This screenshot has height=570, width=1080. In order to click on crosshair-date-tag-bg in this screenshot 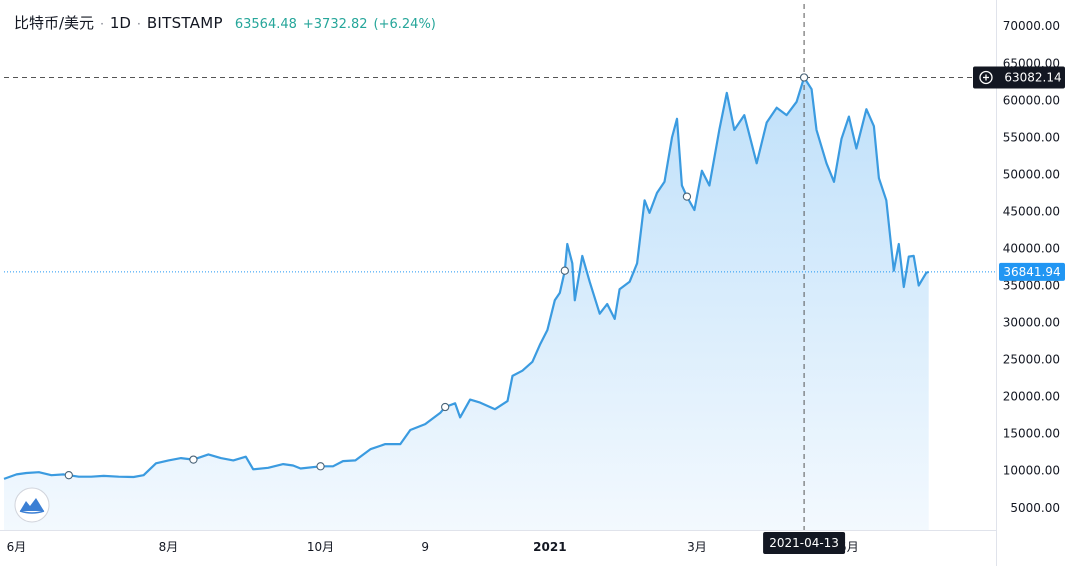, I will do `click(804, 543)`.